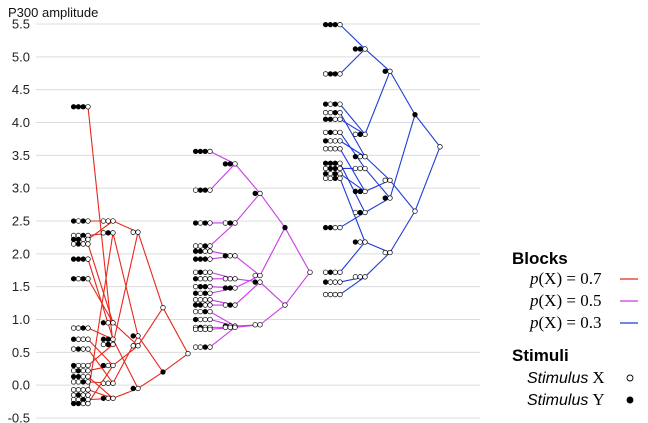 The height and width of the screenshot is (423, 648). Describe the element at coordinates (21, 253) in the screenshot. I see `y-tick-label: 2.0` at that location.